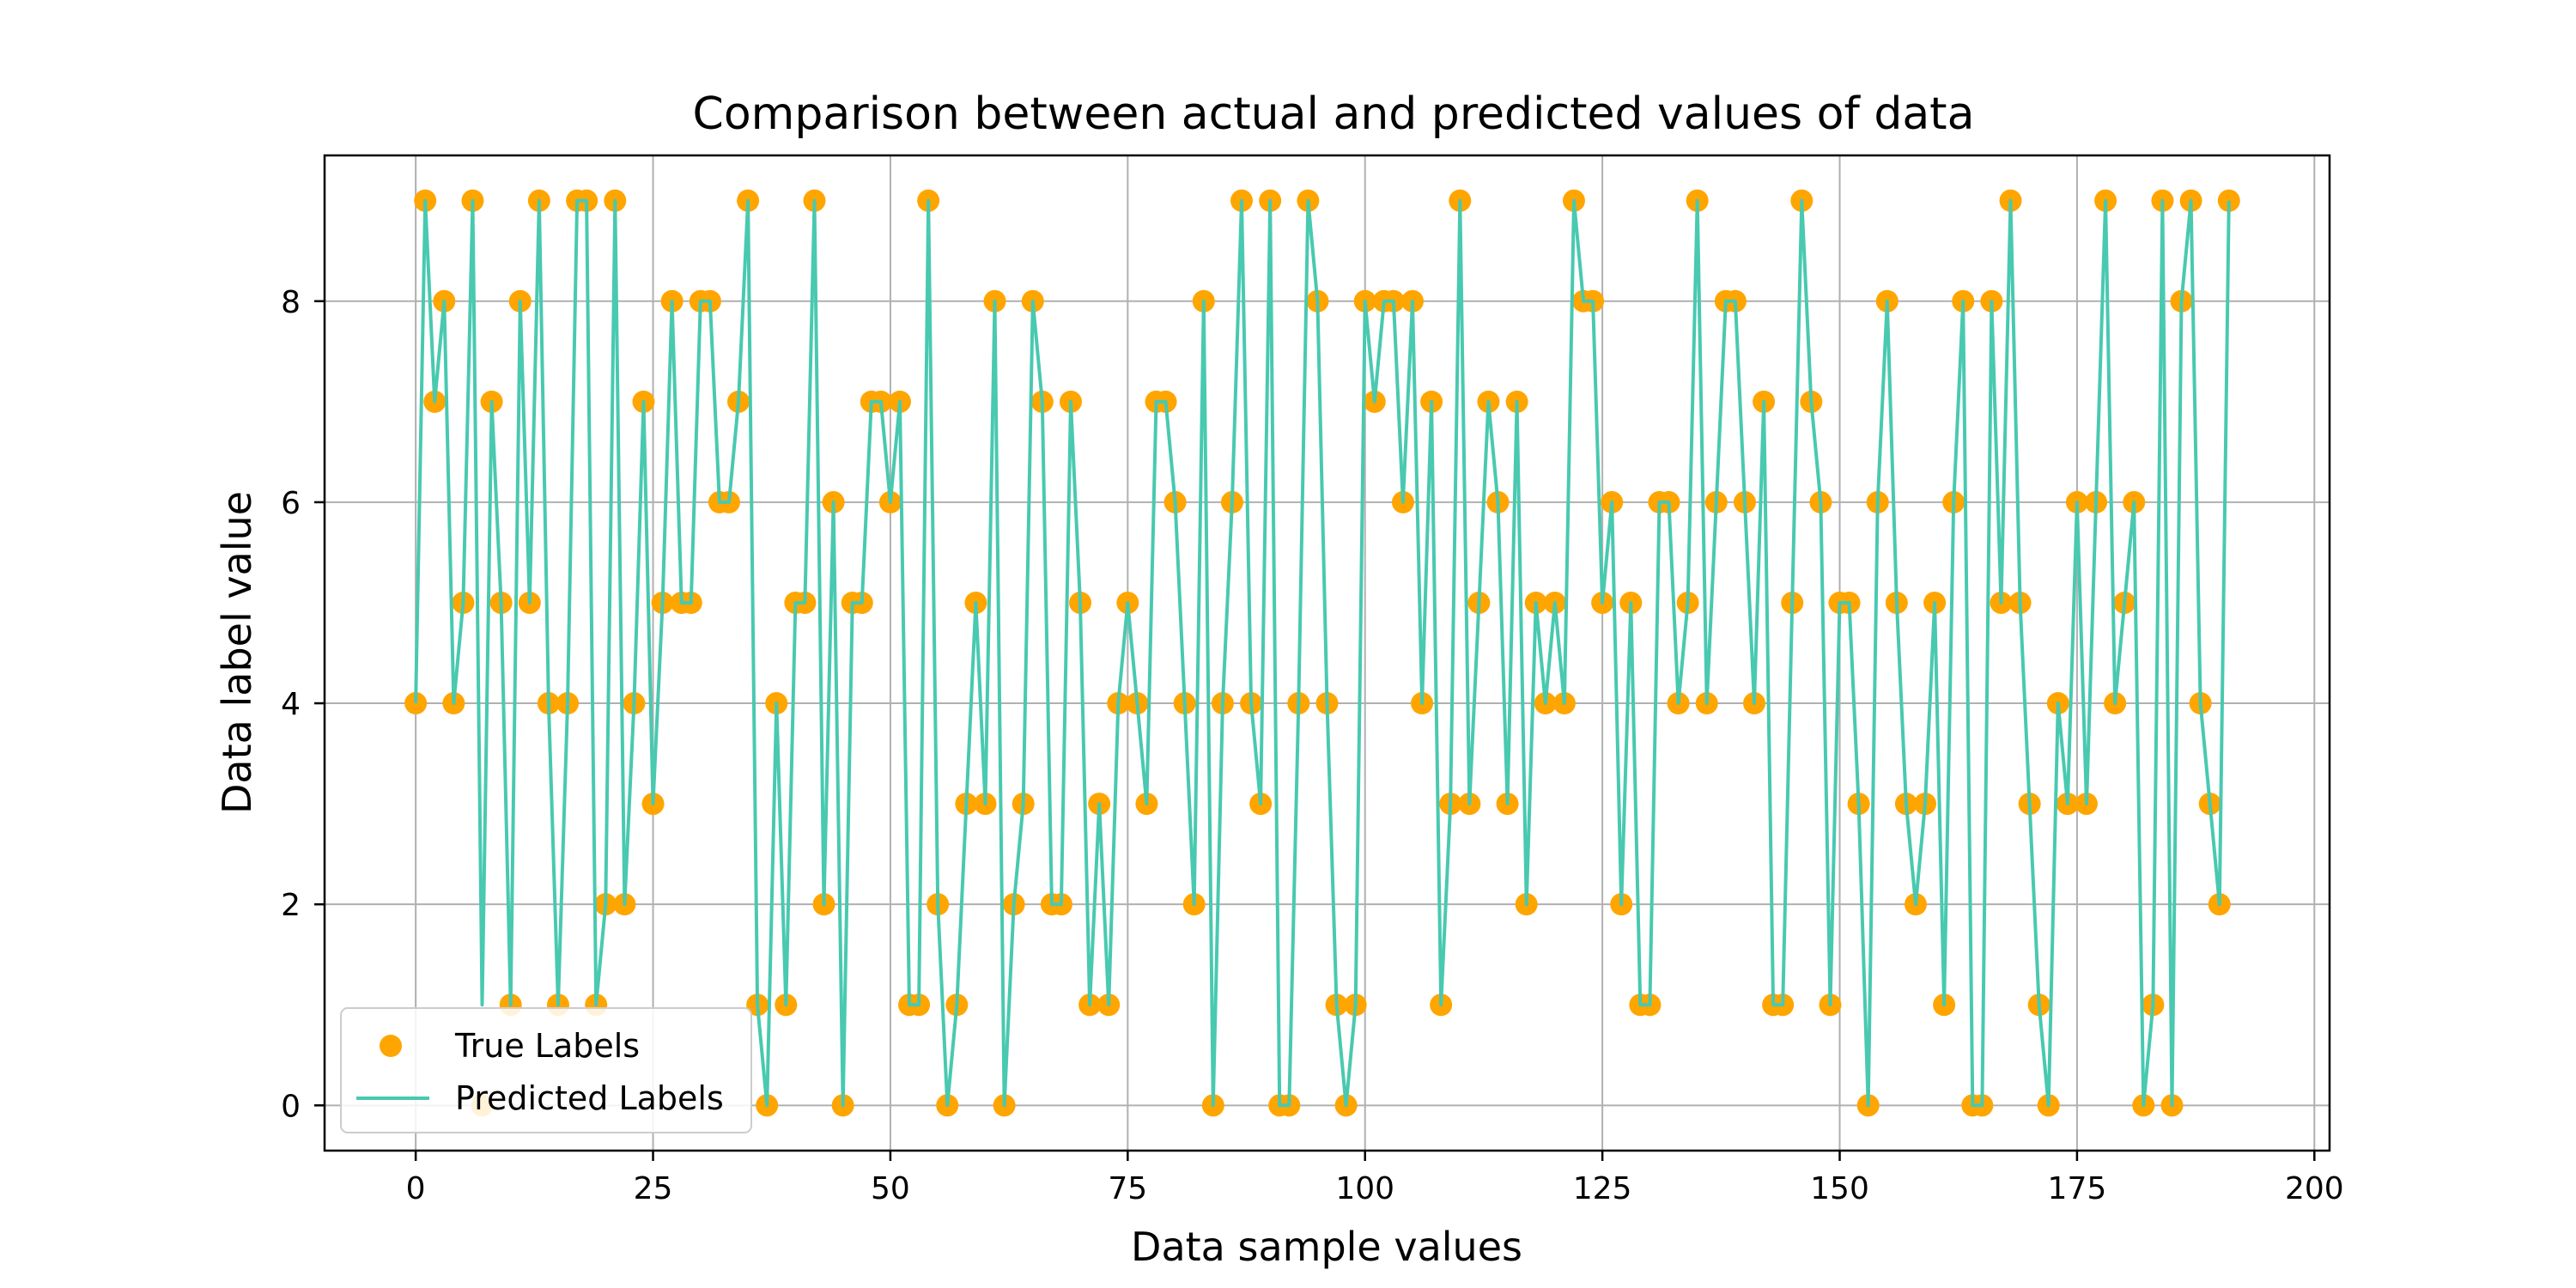 The height and width of the screenshot is (1288, 2576). Describe the element at coordinates (1327, 1247) in the screenshot. I see `x-axis-label: Data sample values` at that location.